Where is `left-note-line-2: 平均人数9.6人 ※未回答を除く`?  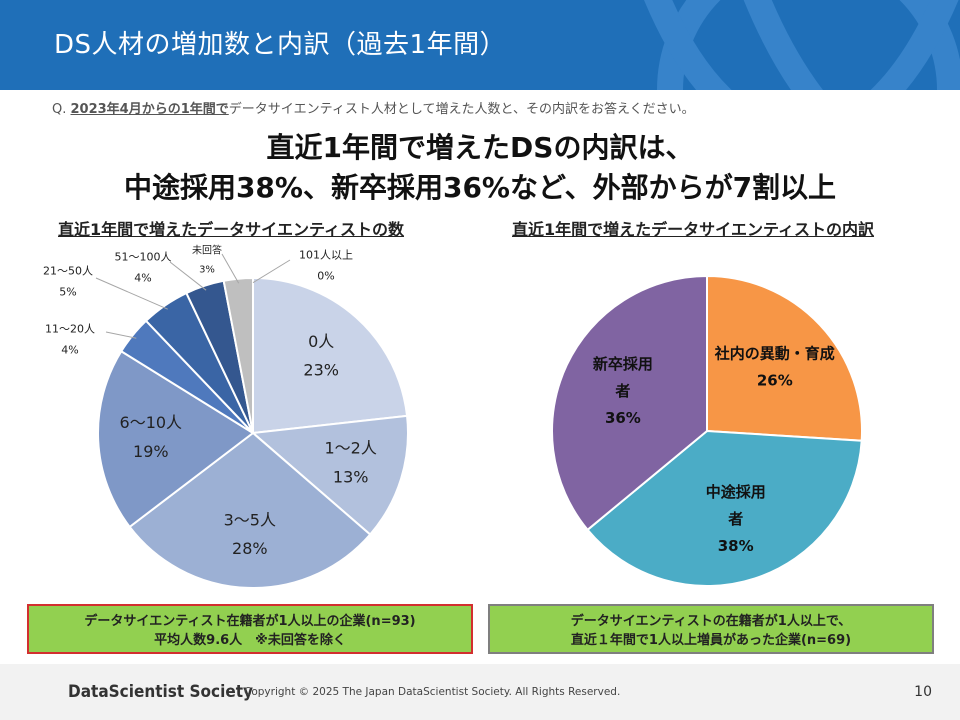
left-note-line-2: 平均人数9.6人 ※未回答を除く is located at coordinates (250, 640).